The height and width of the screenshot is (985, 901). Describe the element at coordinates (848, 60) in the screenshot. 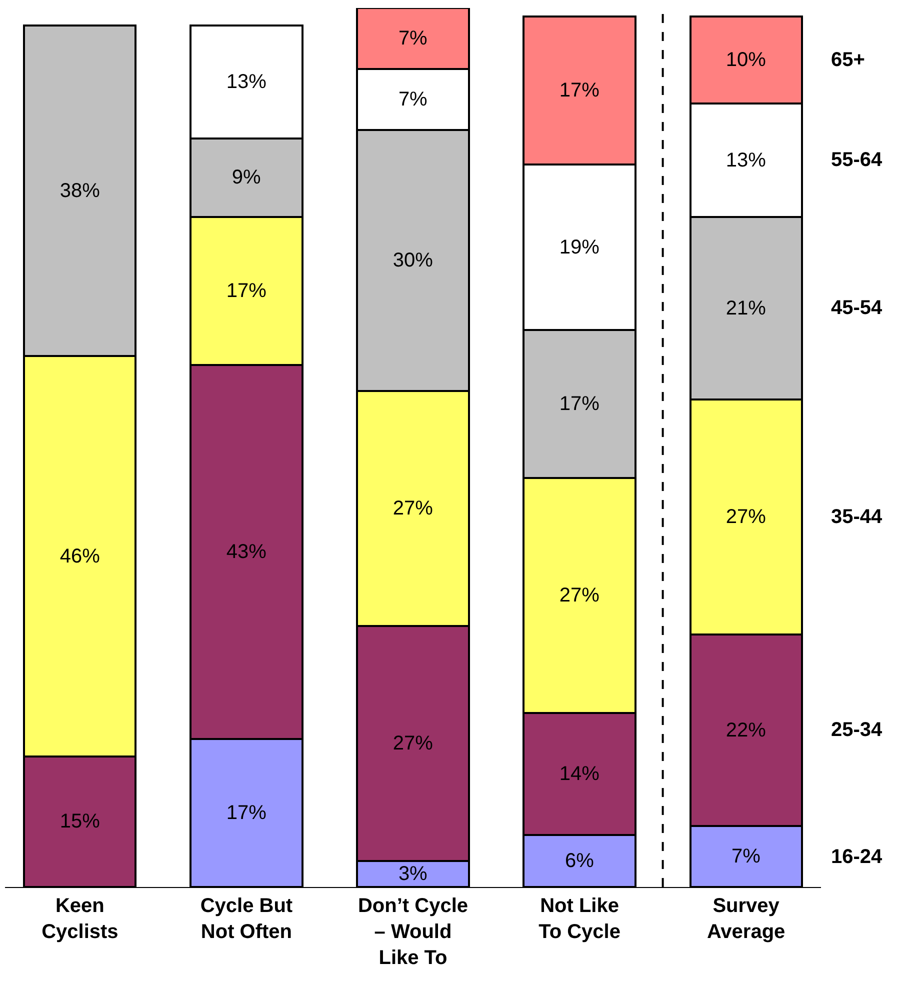

I see `series-label: 65+` at that location.